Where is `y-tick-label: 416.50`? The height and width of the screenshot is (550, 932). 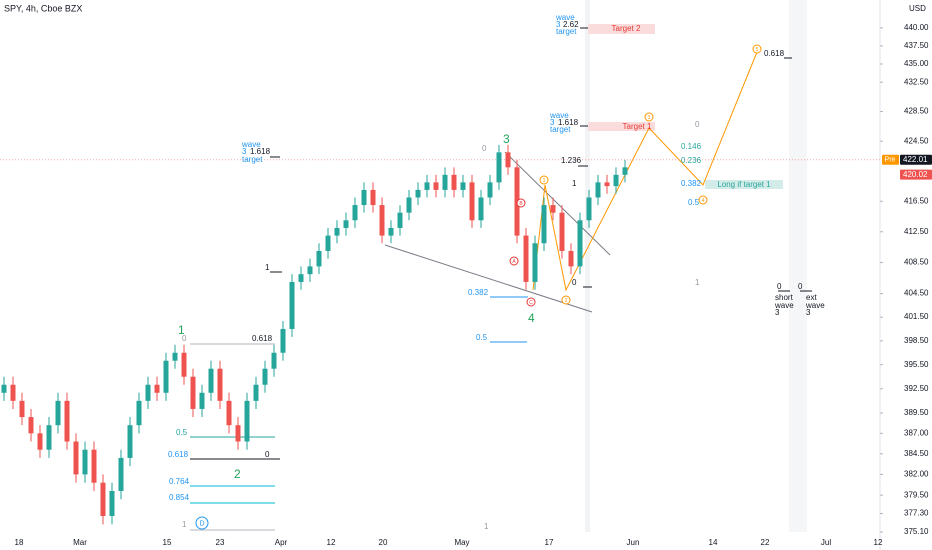
y-tick-label: 416.50 is located at coordinates (916, 200).